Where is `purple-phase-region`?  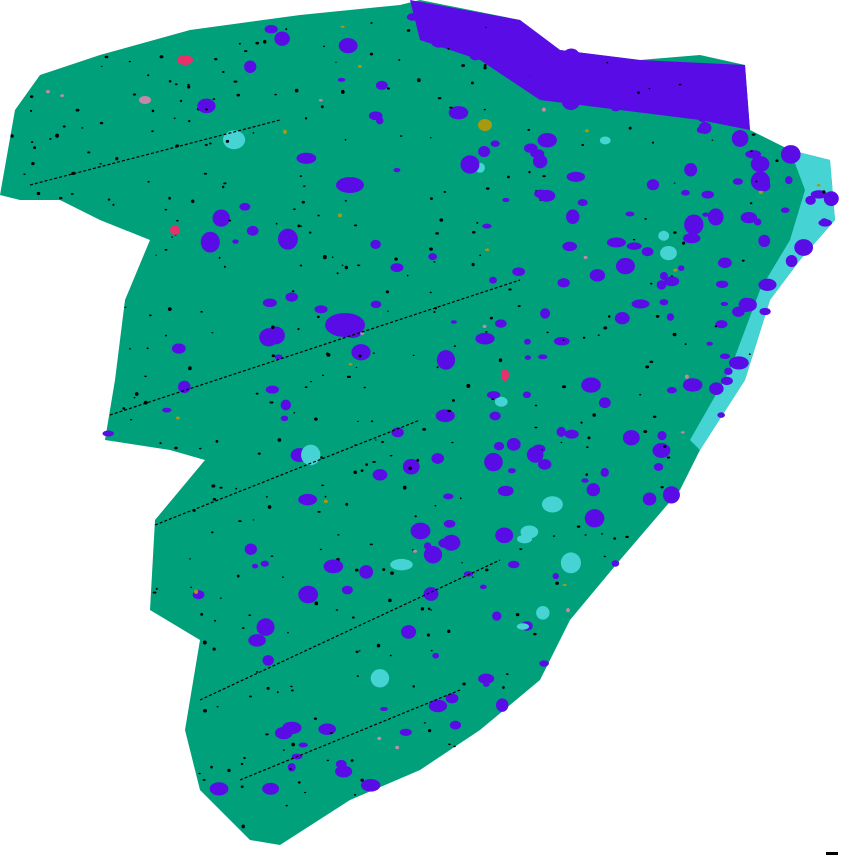 purple-phase-region is located at coordinates (580, 65).